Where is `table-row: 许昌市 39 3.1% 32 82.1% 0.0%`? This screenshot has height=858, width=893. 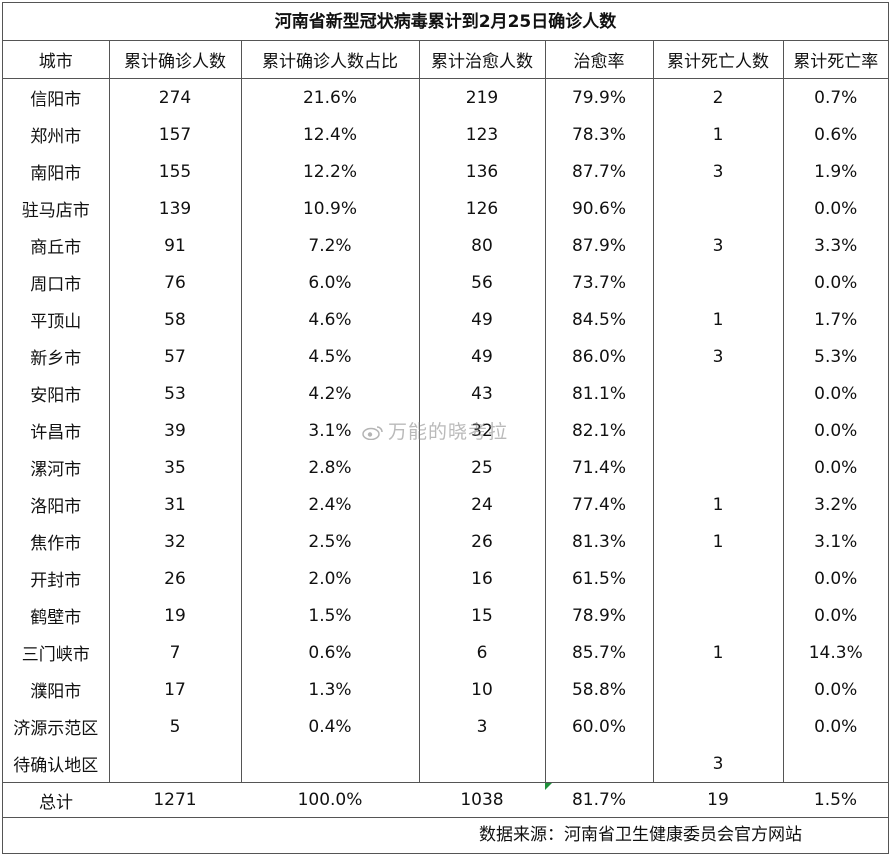
table-row: 许昌市 39 3.1% 32 82.1% 0.0% is located at coordinates (445, 430).